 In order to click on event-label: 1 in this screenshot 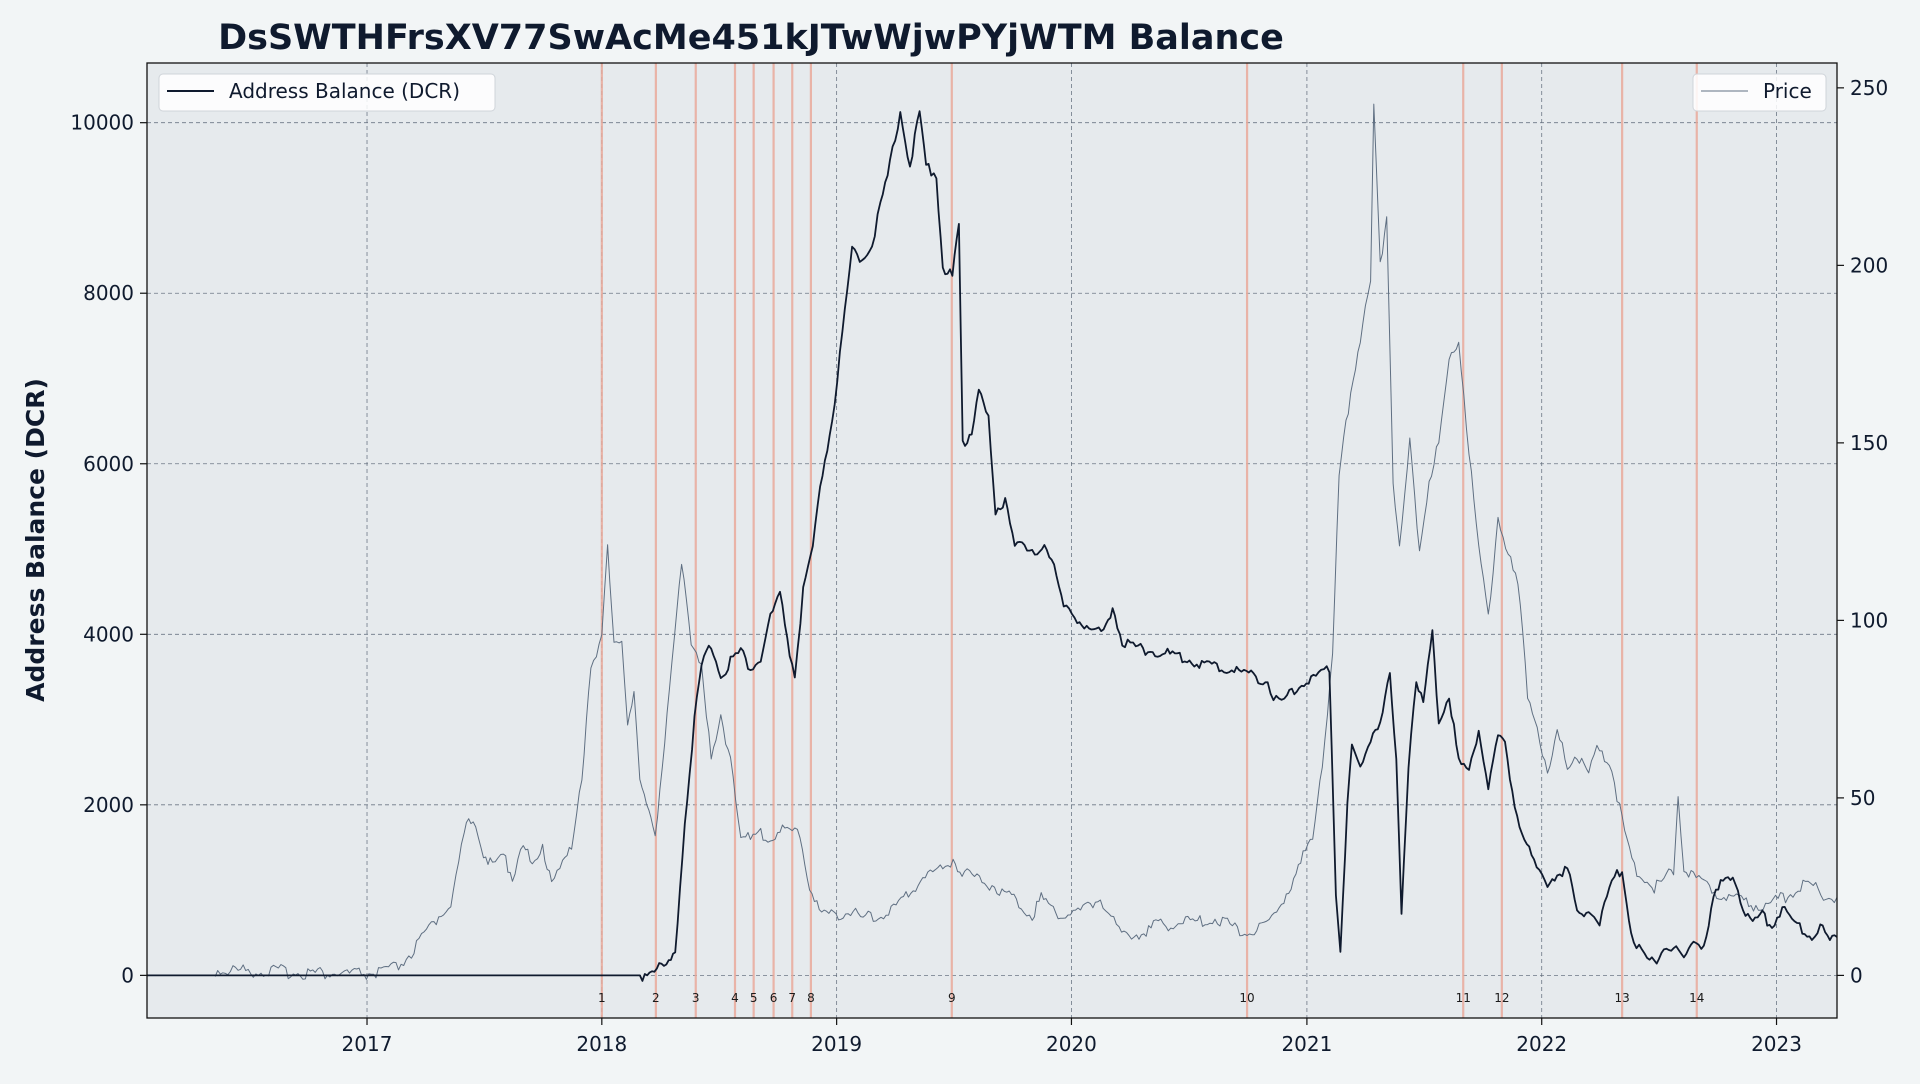, I will do `click(602, 998)`.